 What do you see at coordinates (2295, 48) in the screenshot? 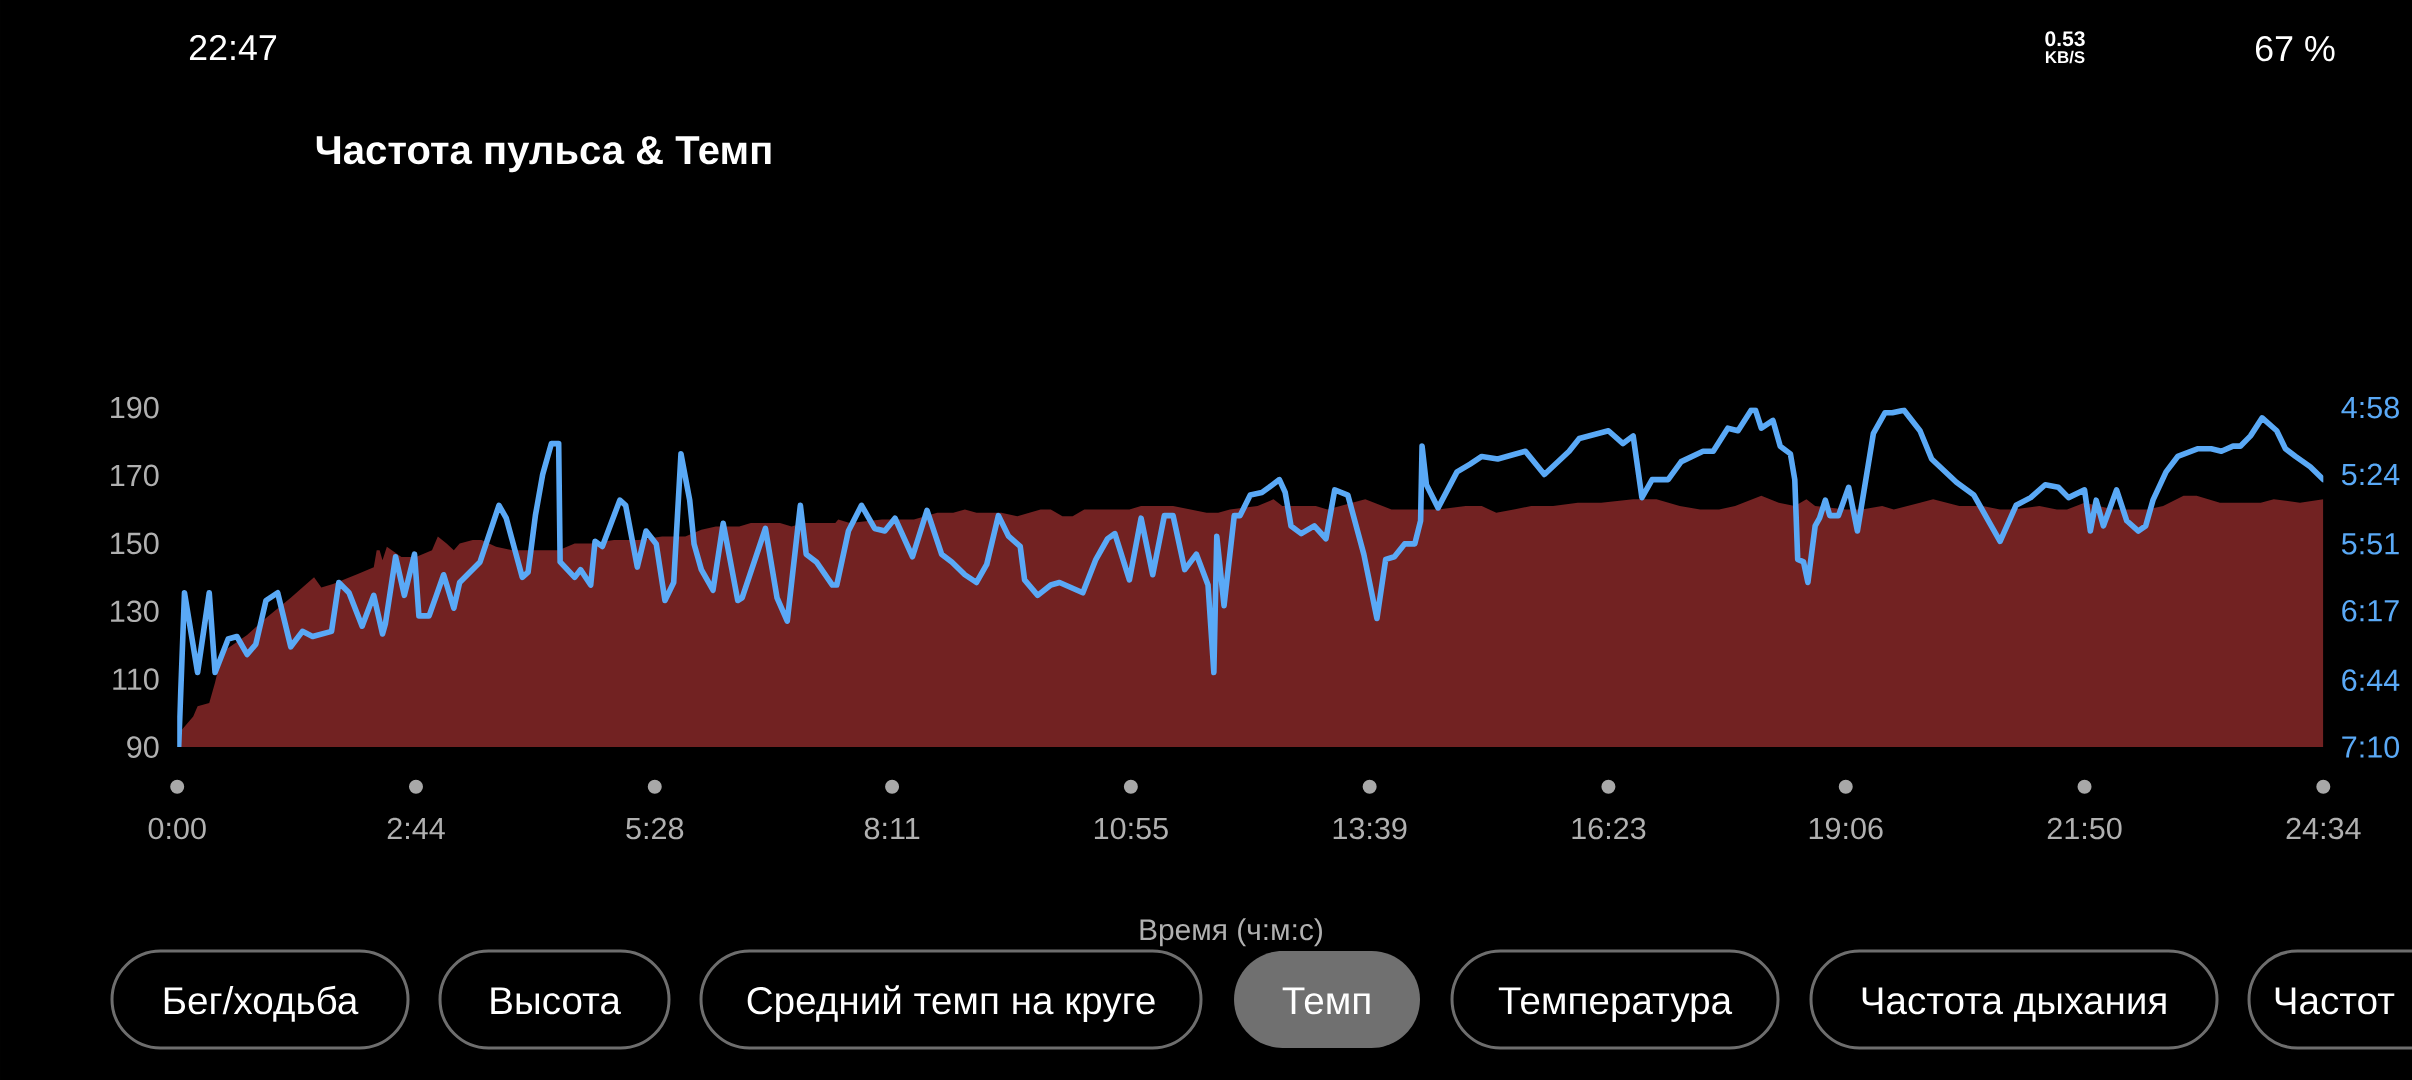
I see `text: 67 %` at bounding box center [2295, 48].